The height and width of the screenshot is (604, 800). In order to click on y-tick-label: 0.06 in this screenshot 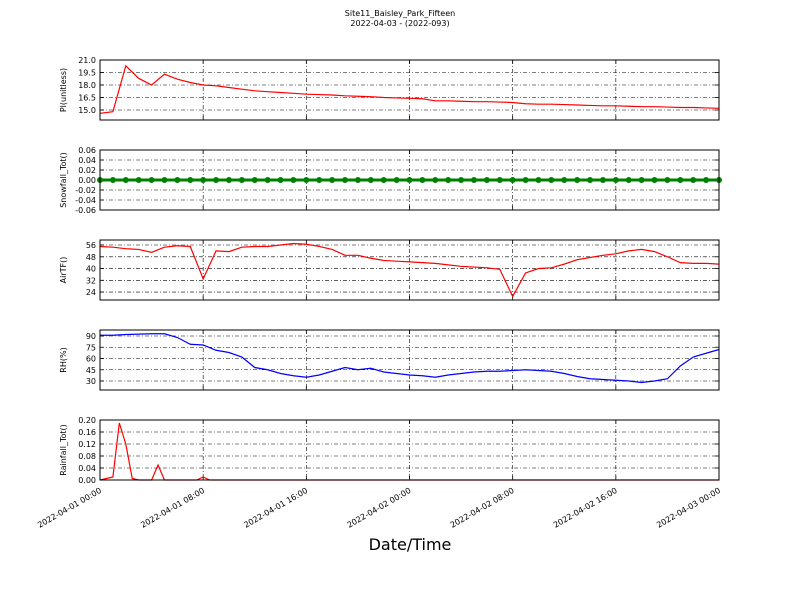, I will do `click(87, 150)`.